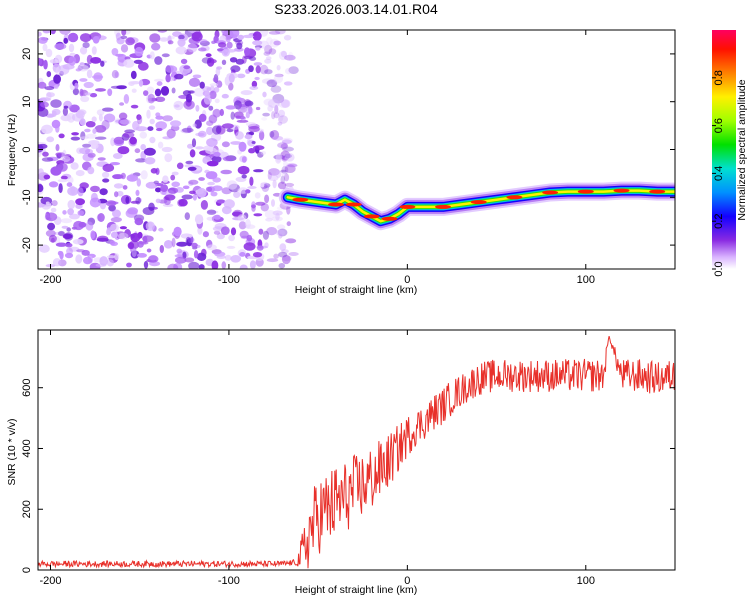 The width and height of the screenshot is (750, 600). What do you see at coordinates (12, 150) in the screenshot?
I see `spectrogram-y-axis-title: Frequency (Hz)` at bounding box center [12, 150].